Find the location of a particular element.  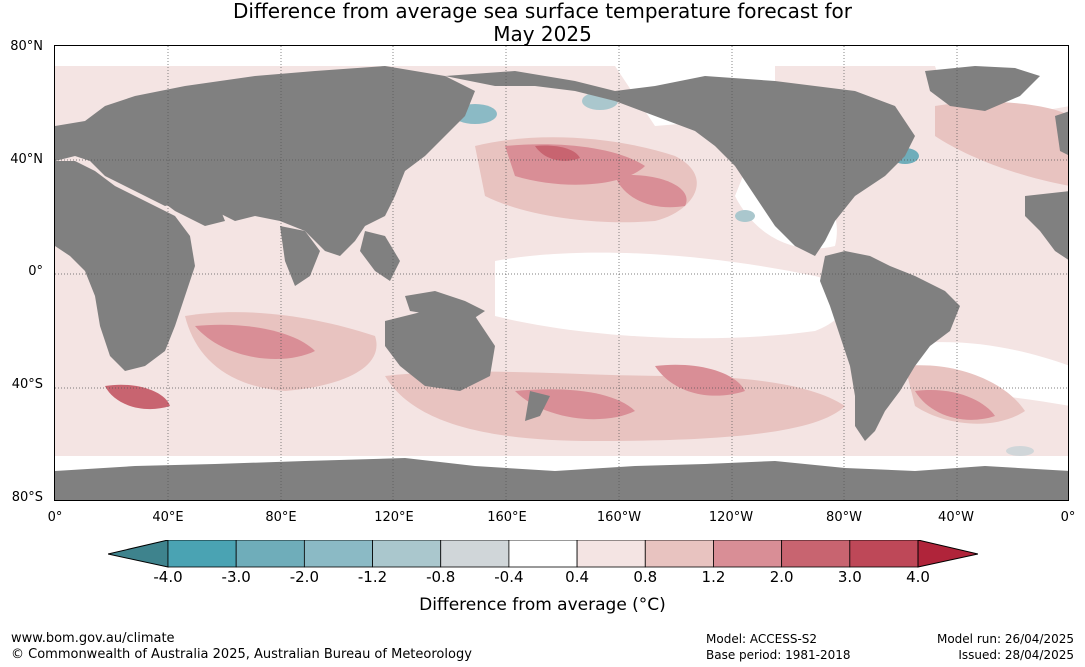

base-period: Base period: 1981-2018 is located at coordinates (778, 655).